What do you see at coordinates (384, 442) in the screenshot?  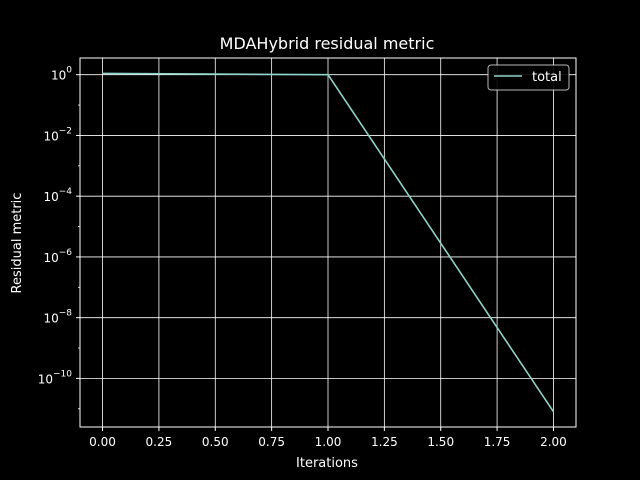 I see `x-tick-label: 1.25` at bounding box center [384, 442].